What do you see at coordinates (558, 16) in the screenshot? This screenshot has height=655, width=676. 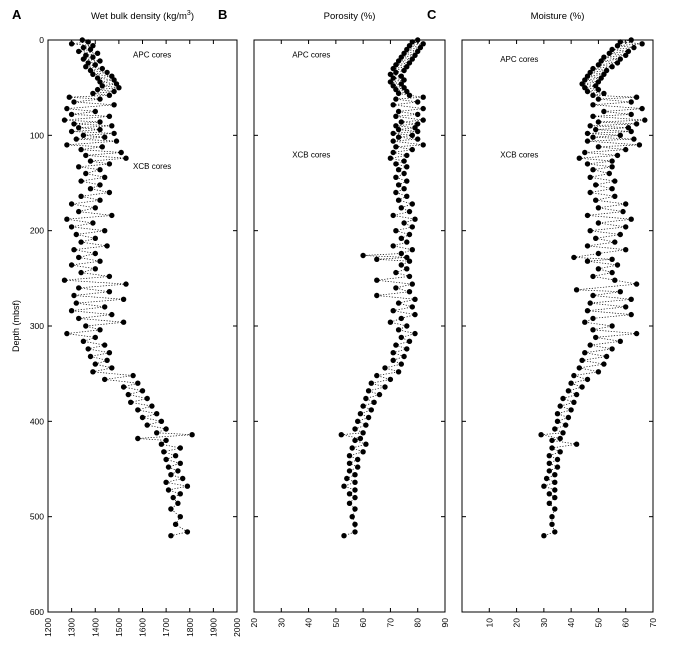 I see `panel-title: Moisture (%)` at bounding box center [558, 16].